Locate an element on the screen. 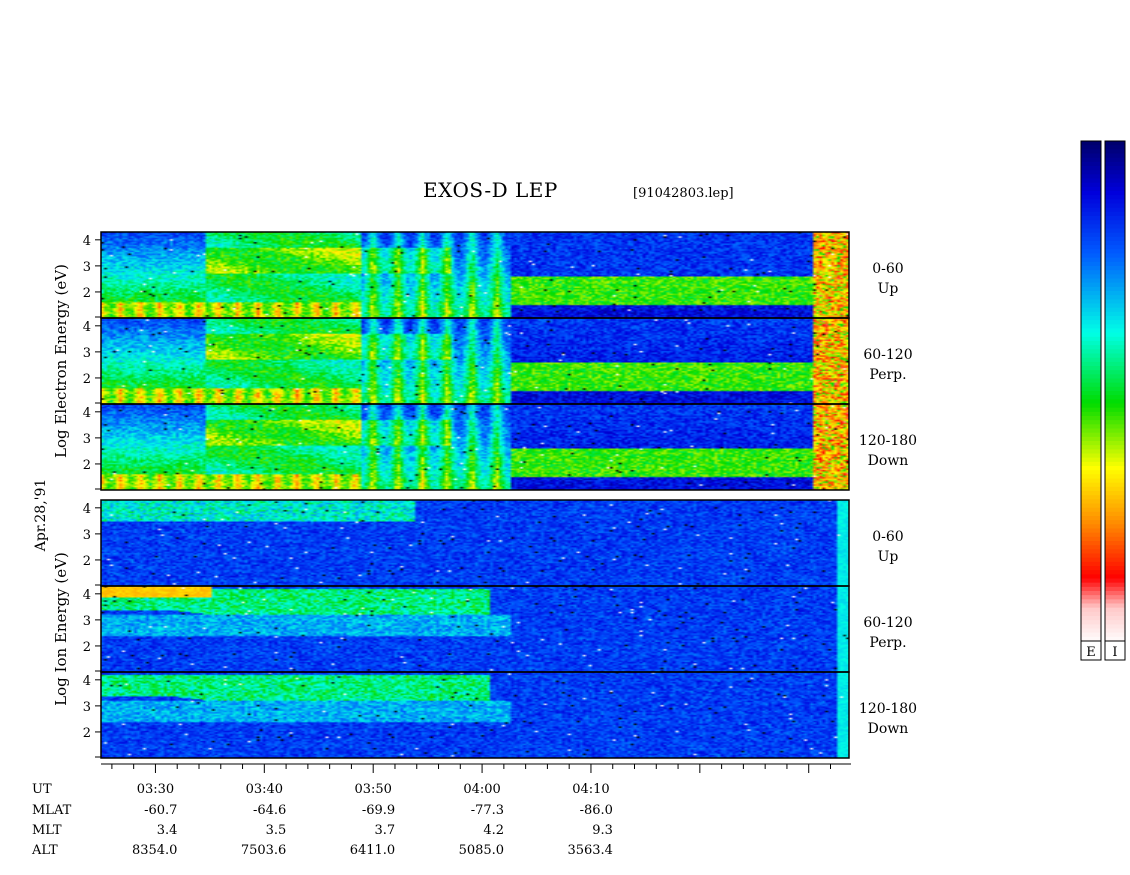 This screenshot has height=875, width=1130. direction-label: Perp. is located at coordinates (887, 643).